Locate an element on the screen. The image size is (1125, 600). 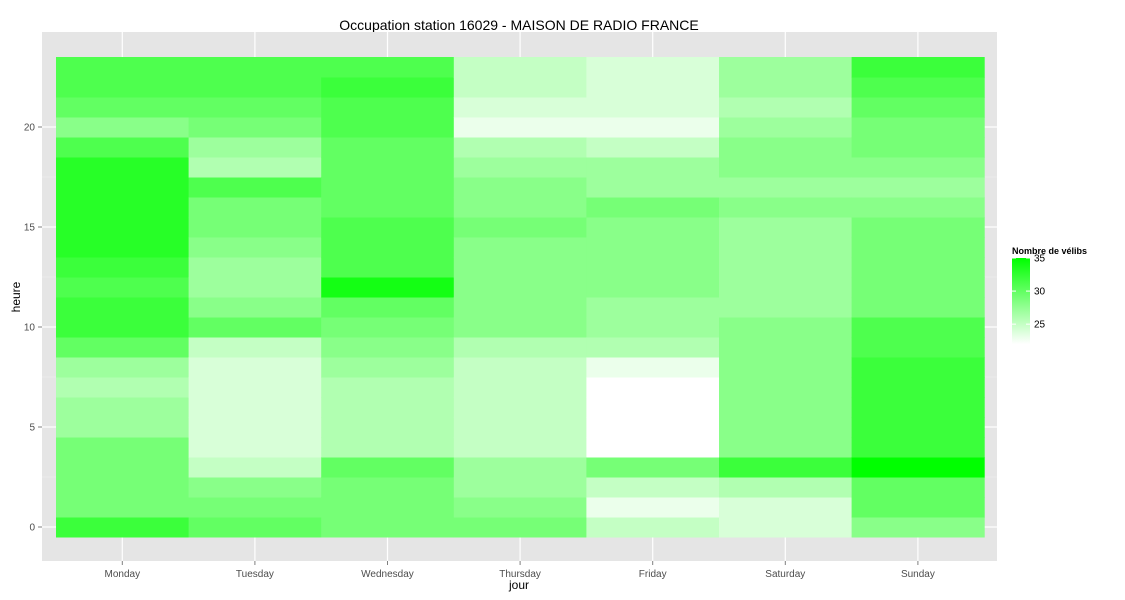
legend-title: Nombre de vélibs is located at coordinates (1049, 251).